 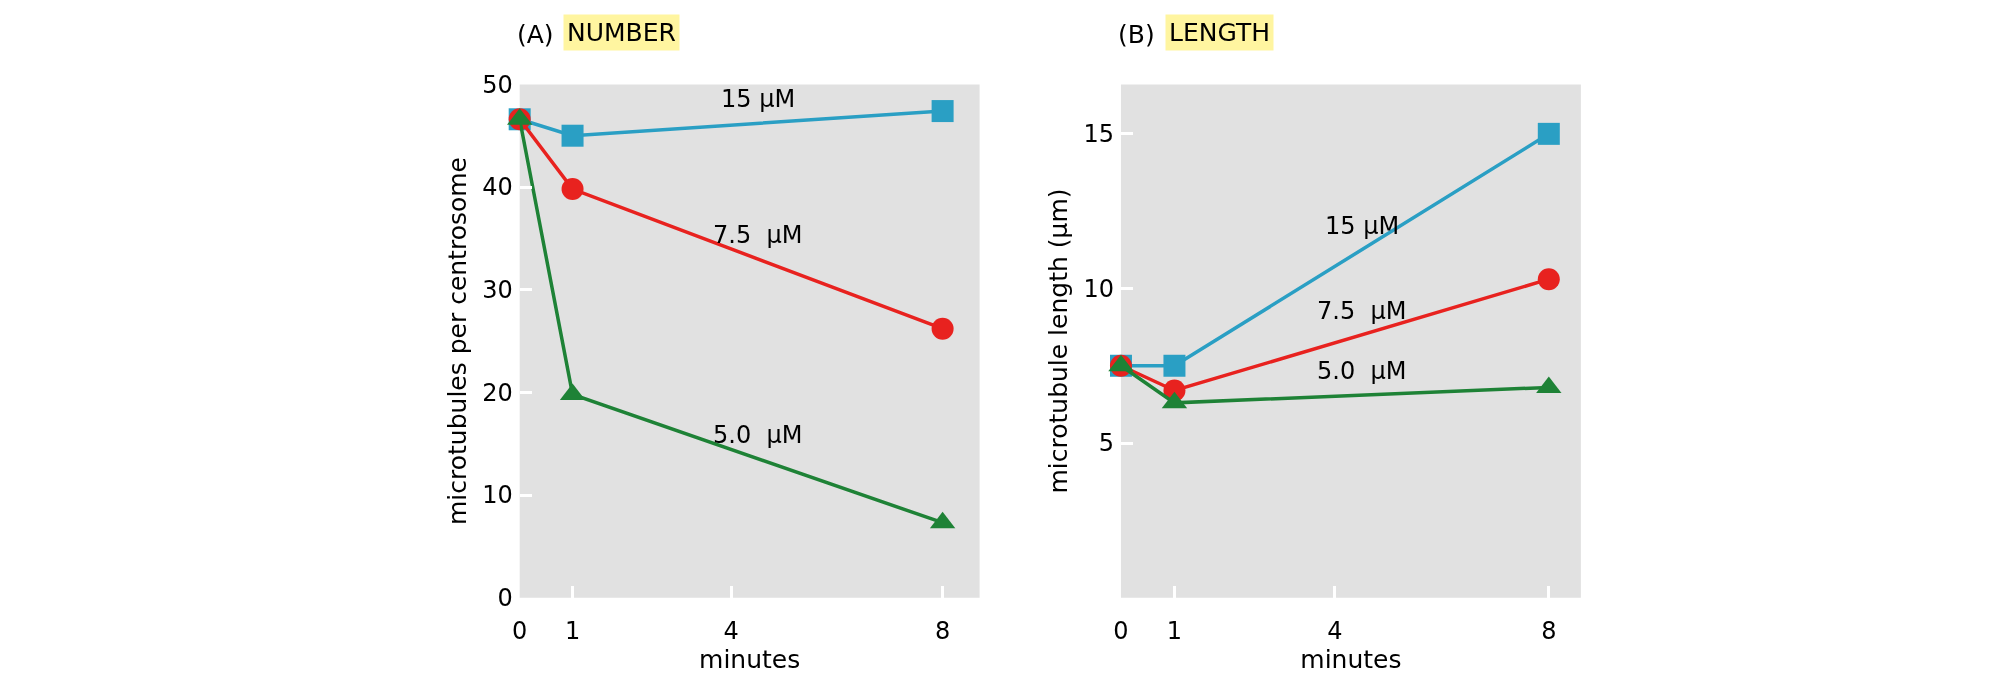 I want to click on y-axis-title: microtubule length (μm), so click(x=1059, y=341).